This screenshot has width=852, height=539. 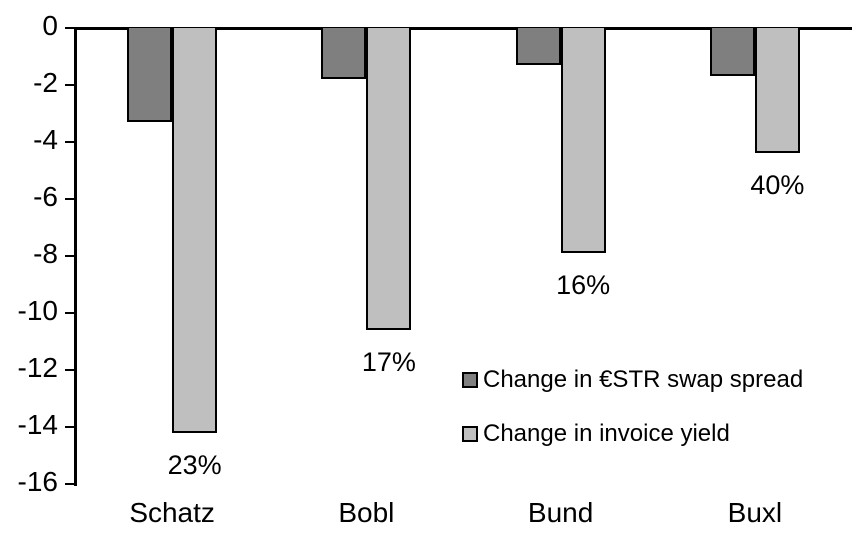 I want to click on legend-label-invoice-yield: Change in invoice yield, so click(x=606, y=433).